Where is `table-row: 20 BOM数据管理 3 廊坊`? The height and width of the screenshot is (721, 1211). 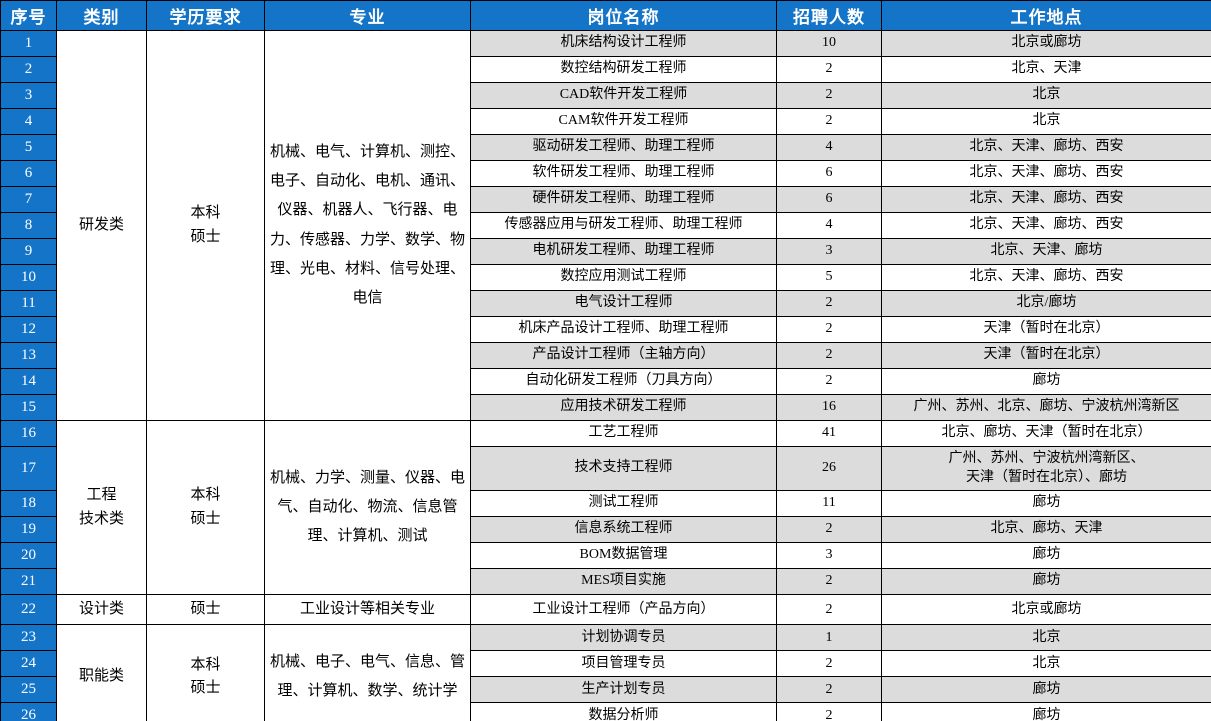 table-row: 20 BOM数据管理 3 廊坊 is located at coordinates (605, 555).